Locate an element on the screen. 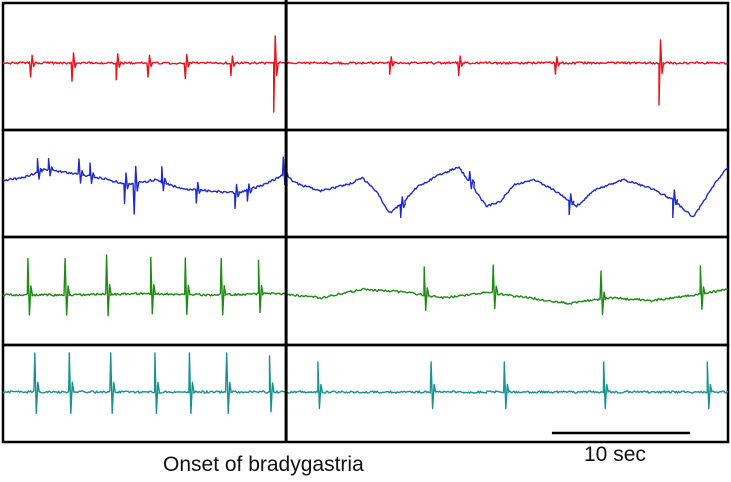 Image resolution: width=731 pixels, height=482 pixels. onset-marker-label: Onset of bradygastria is located at coordinates (263, 464).